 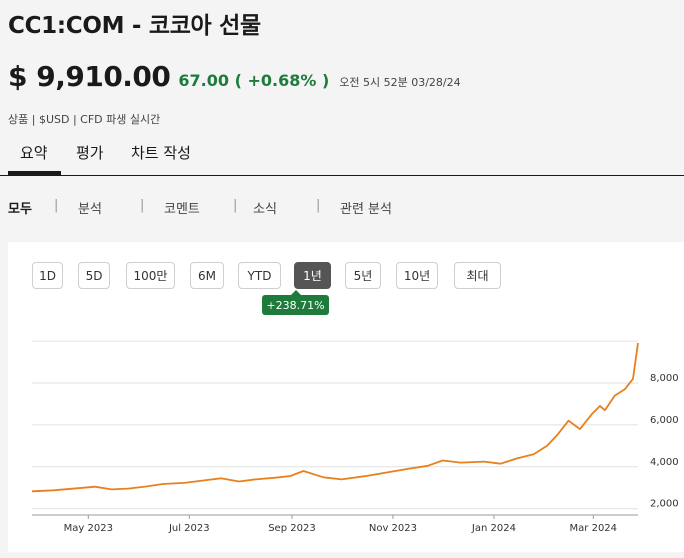 What do you see at coordinates (417, 275) in the screenshot?
I see `range-10y-button: 10년` at bounding box center [417, 275].